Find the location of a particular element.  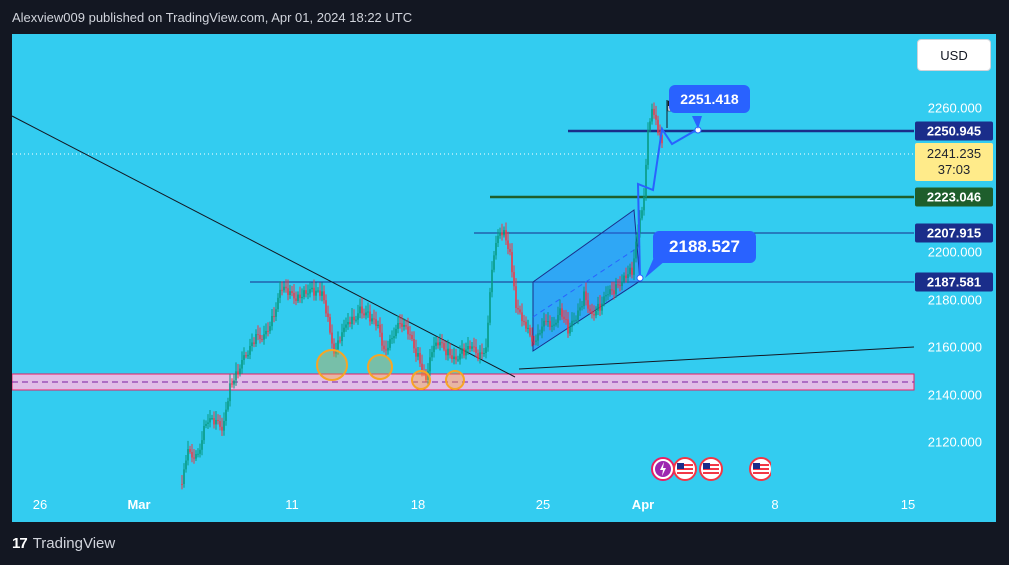

earnings-event-icon is located at coordinates (663, 469).